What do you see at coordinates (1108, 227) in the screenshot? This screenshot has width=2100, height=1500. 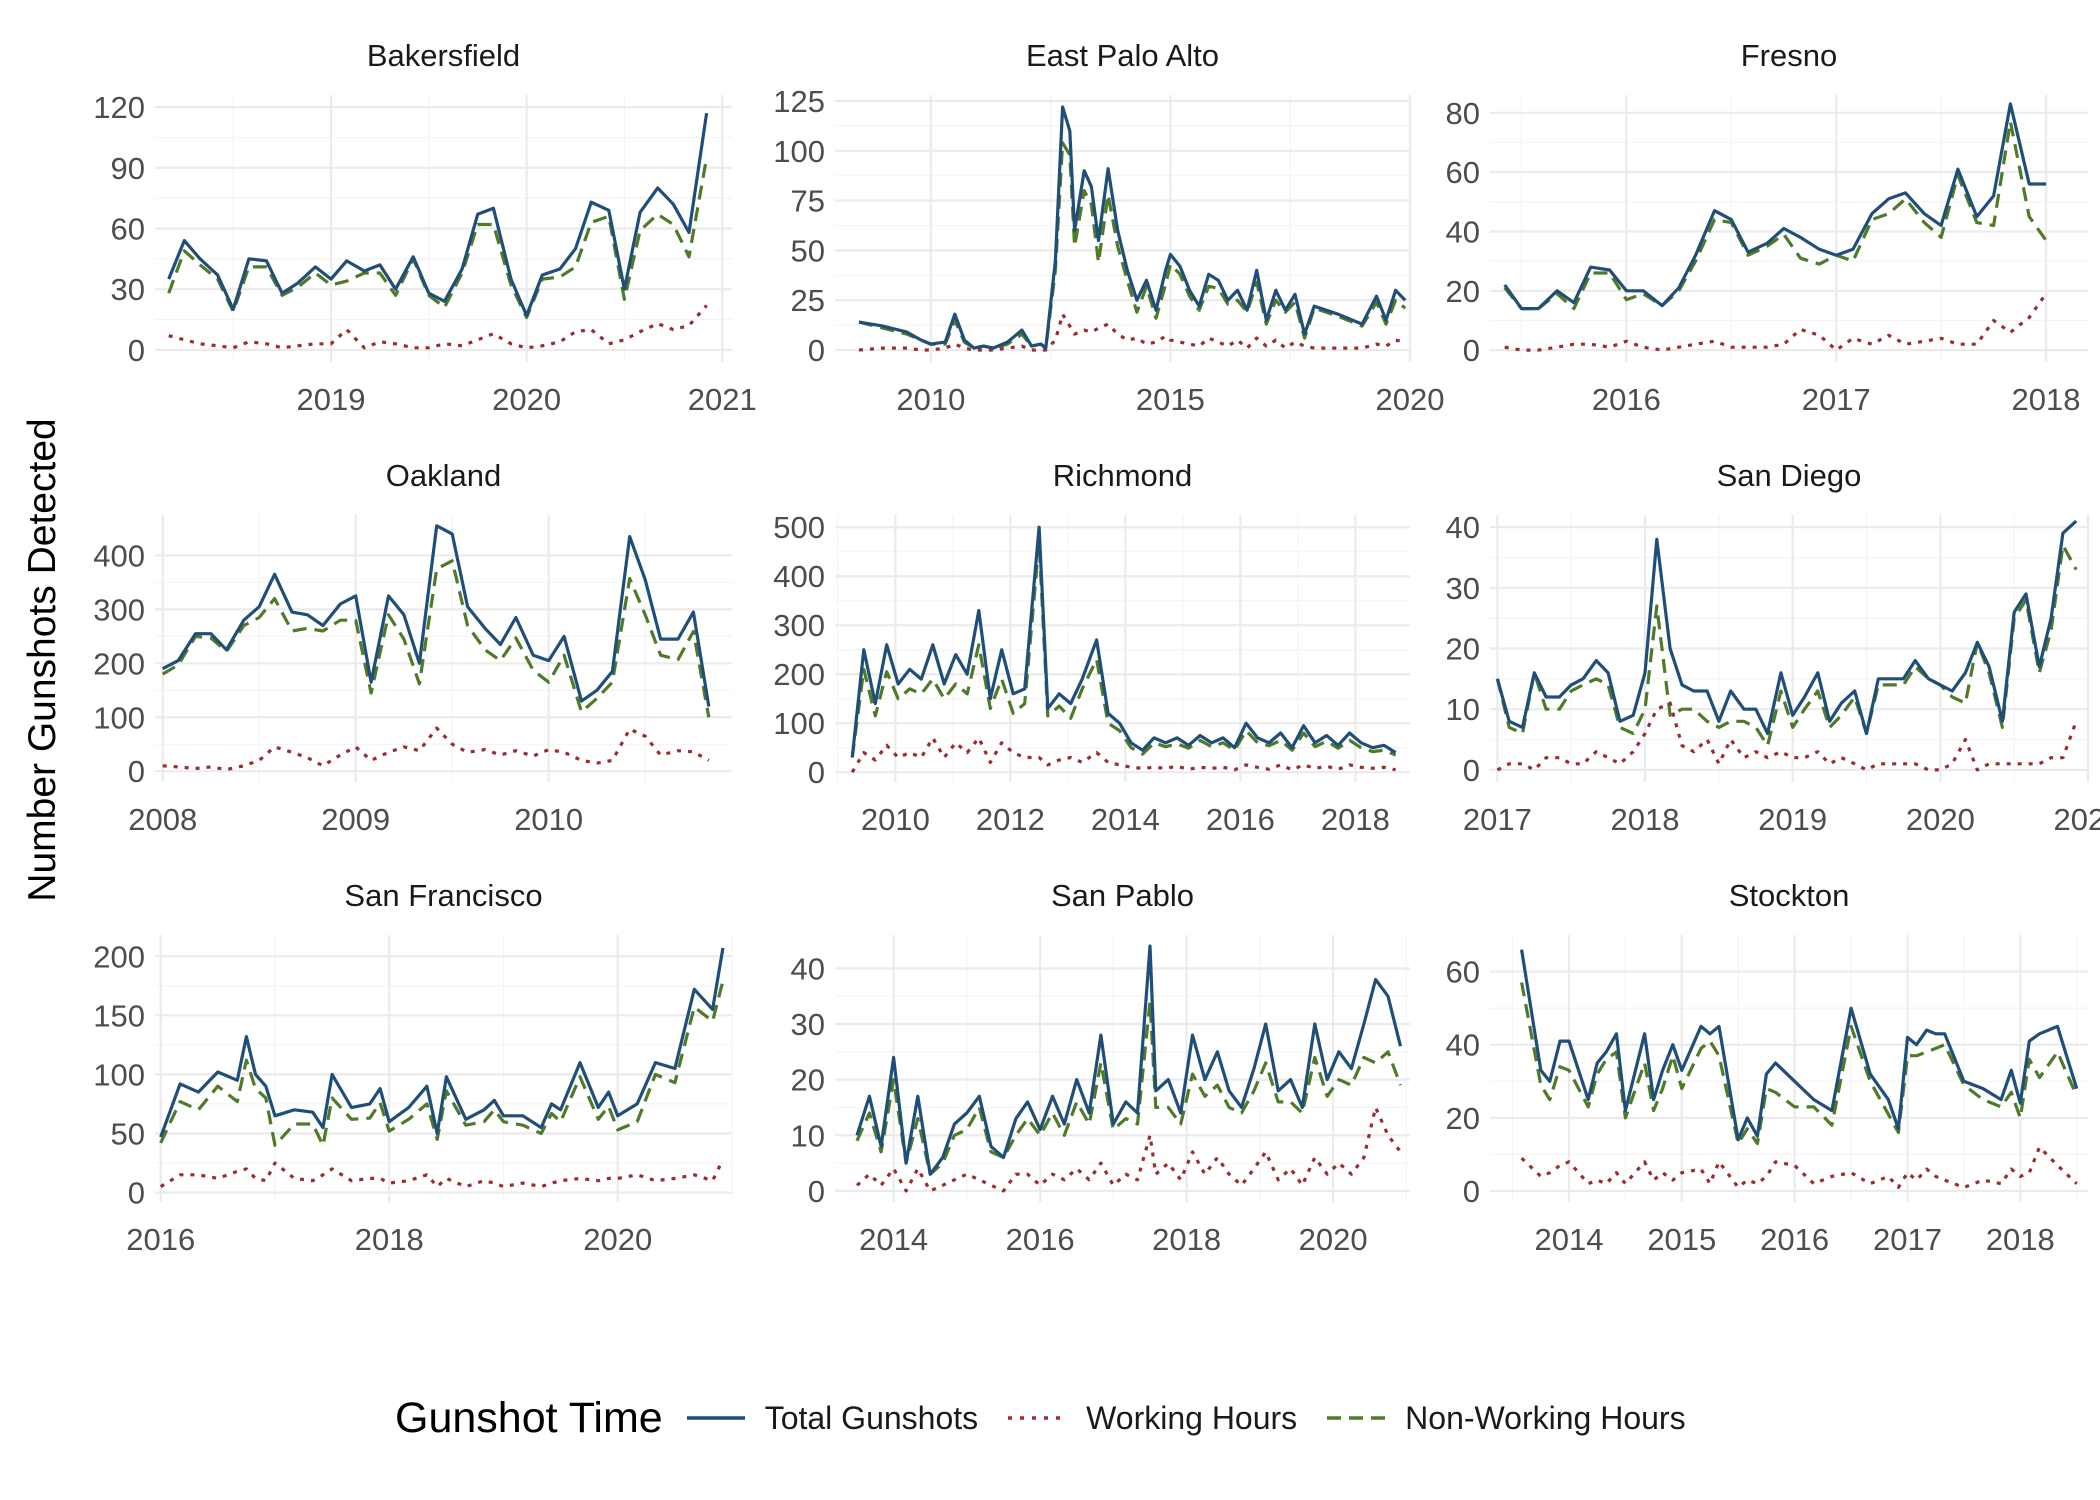 I see `panel-east-palo-alto: 0 25 50 75 100 125 2010 2015 2020 East Palo Alto` at bounding box center [1108, 227].